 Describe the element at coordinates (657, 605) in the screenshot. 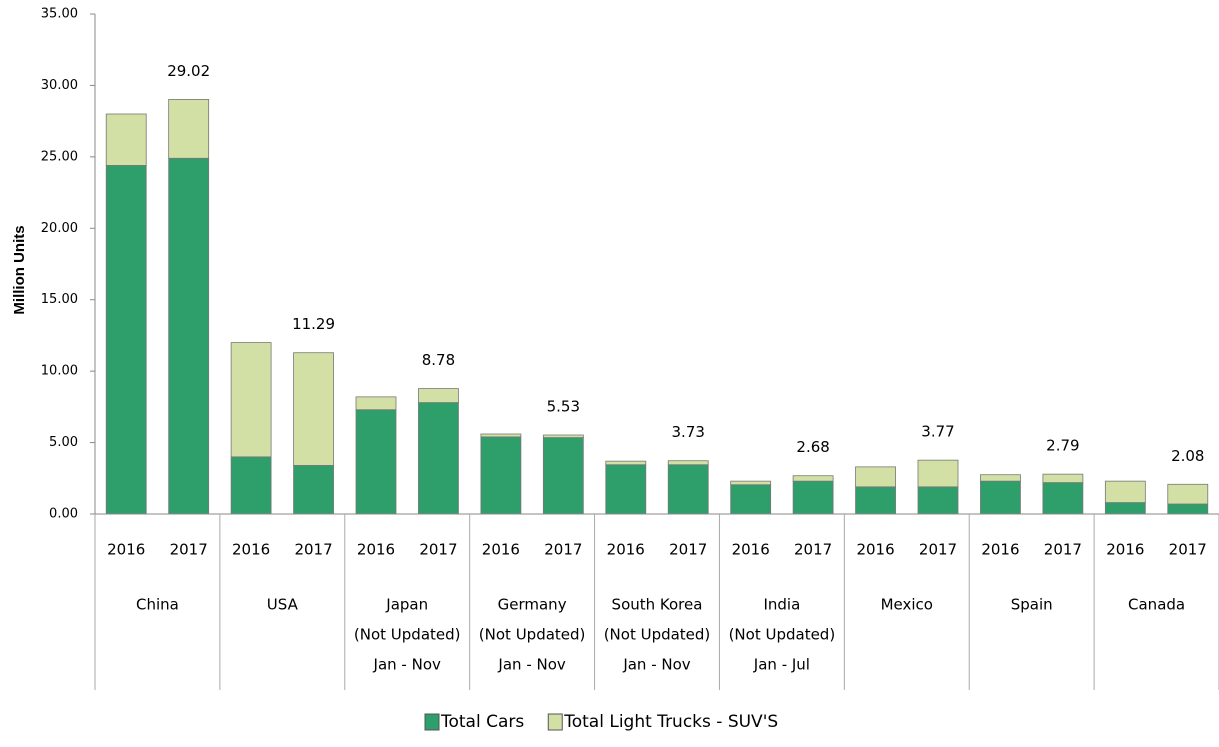

I see `group-label: South Korea` at that location.